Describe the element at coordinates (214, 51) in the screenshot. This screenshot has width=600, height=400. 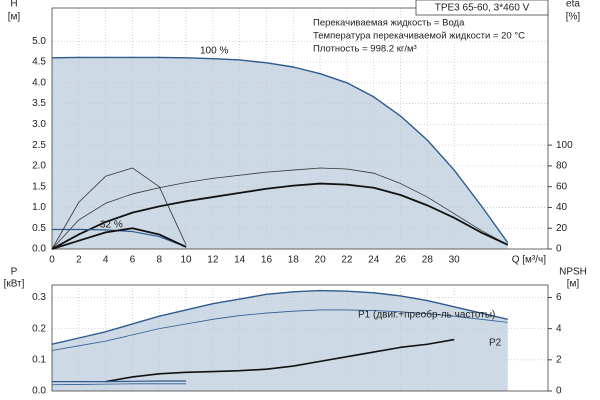
I see `annotation: 100 %` at that location.